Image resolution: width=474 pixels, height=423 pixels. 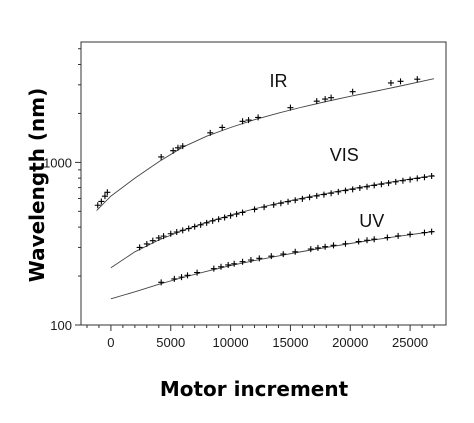 What do you see at coordinates (110, 342) in the screenshot?
I see `x-tick-label: 0` at bounding box center [110, 342].